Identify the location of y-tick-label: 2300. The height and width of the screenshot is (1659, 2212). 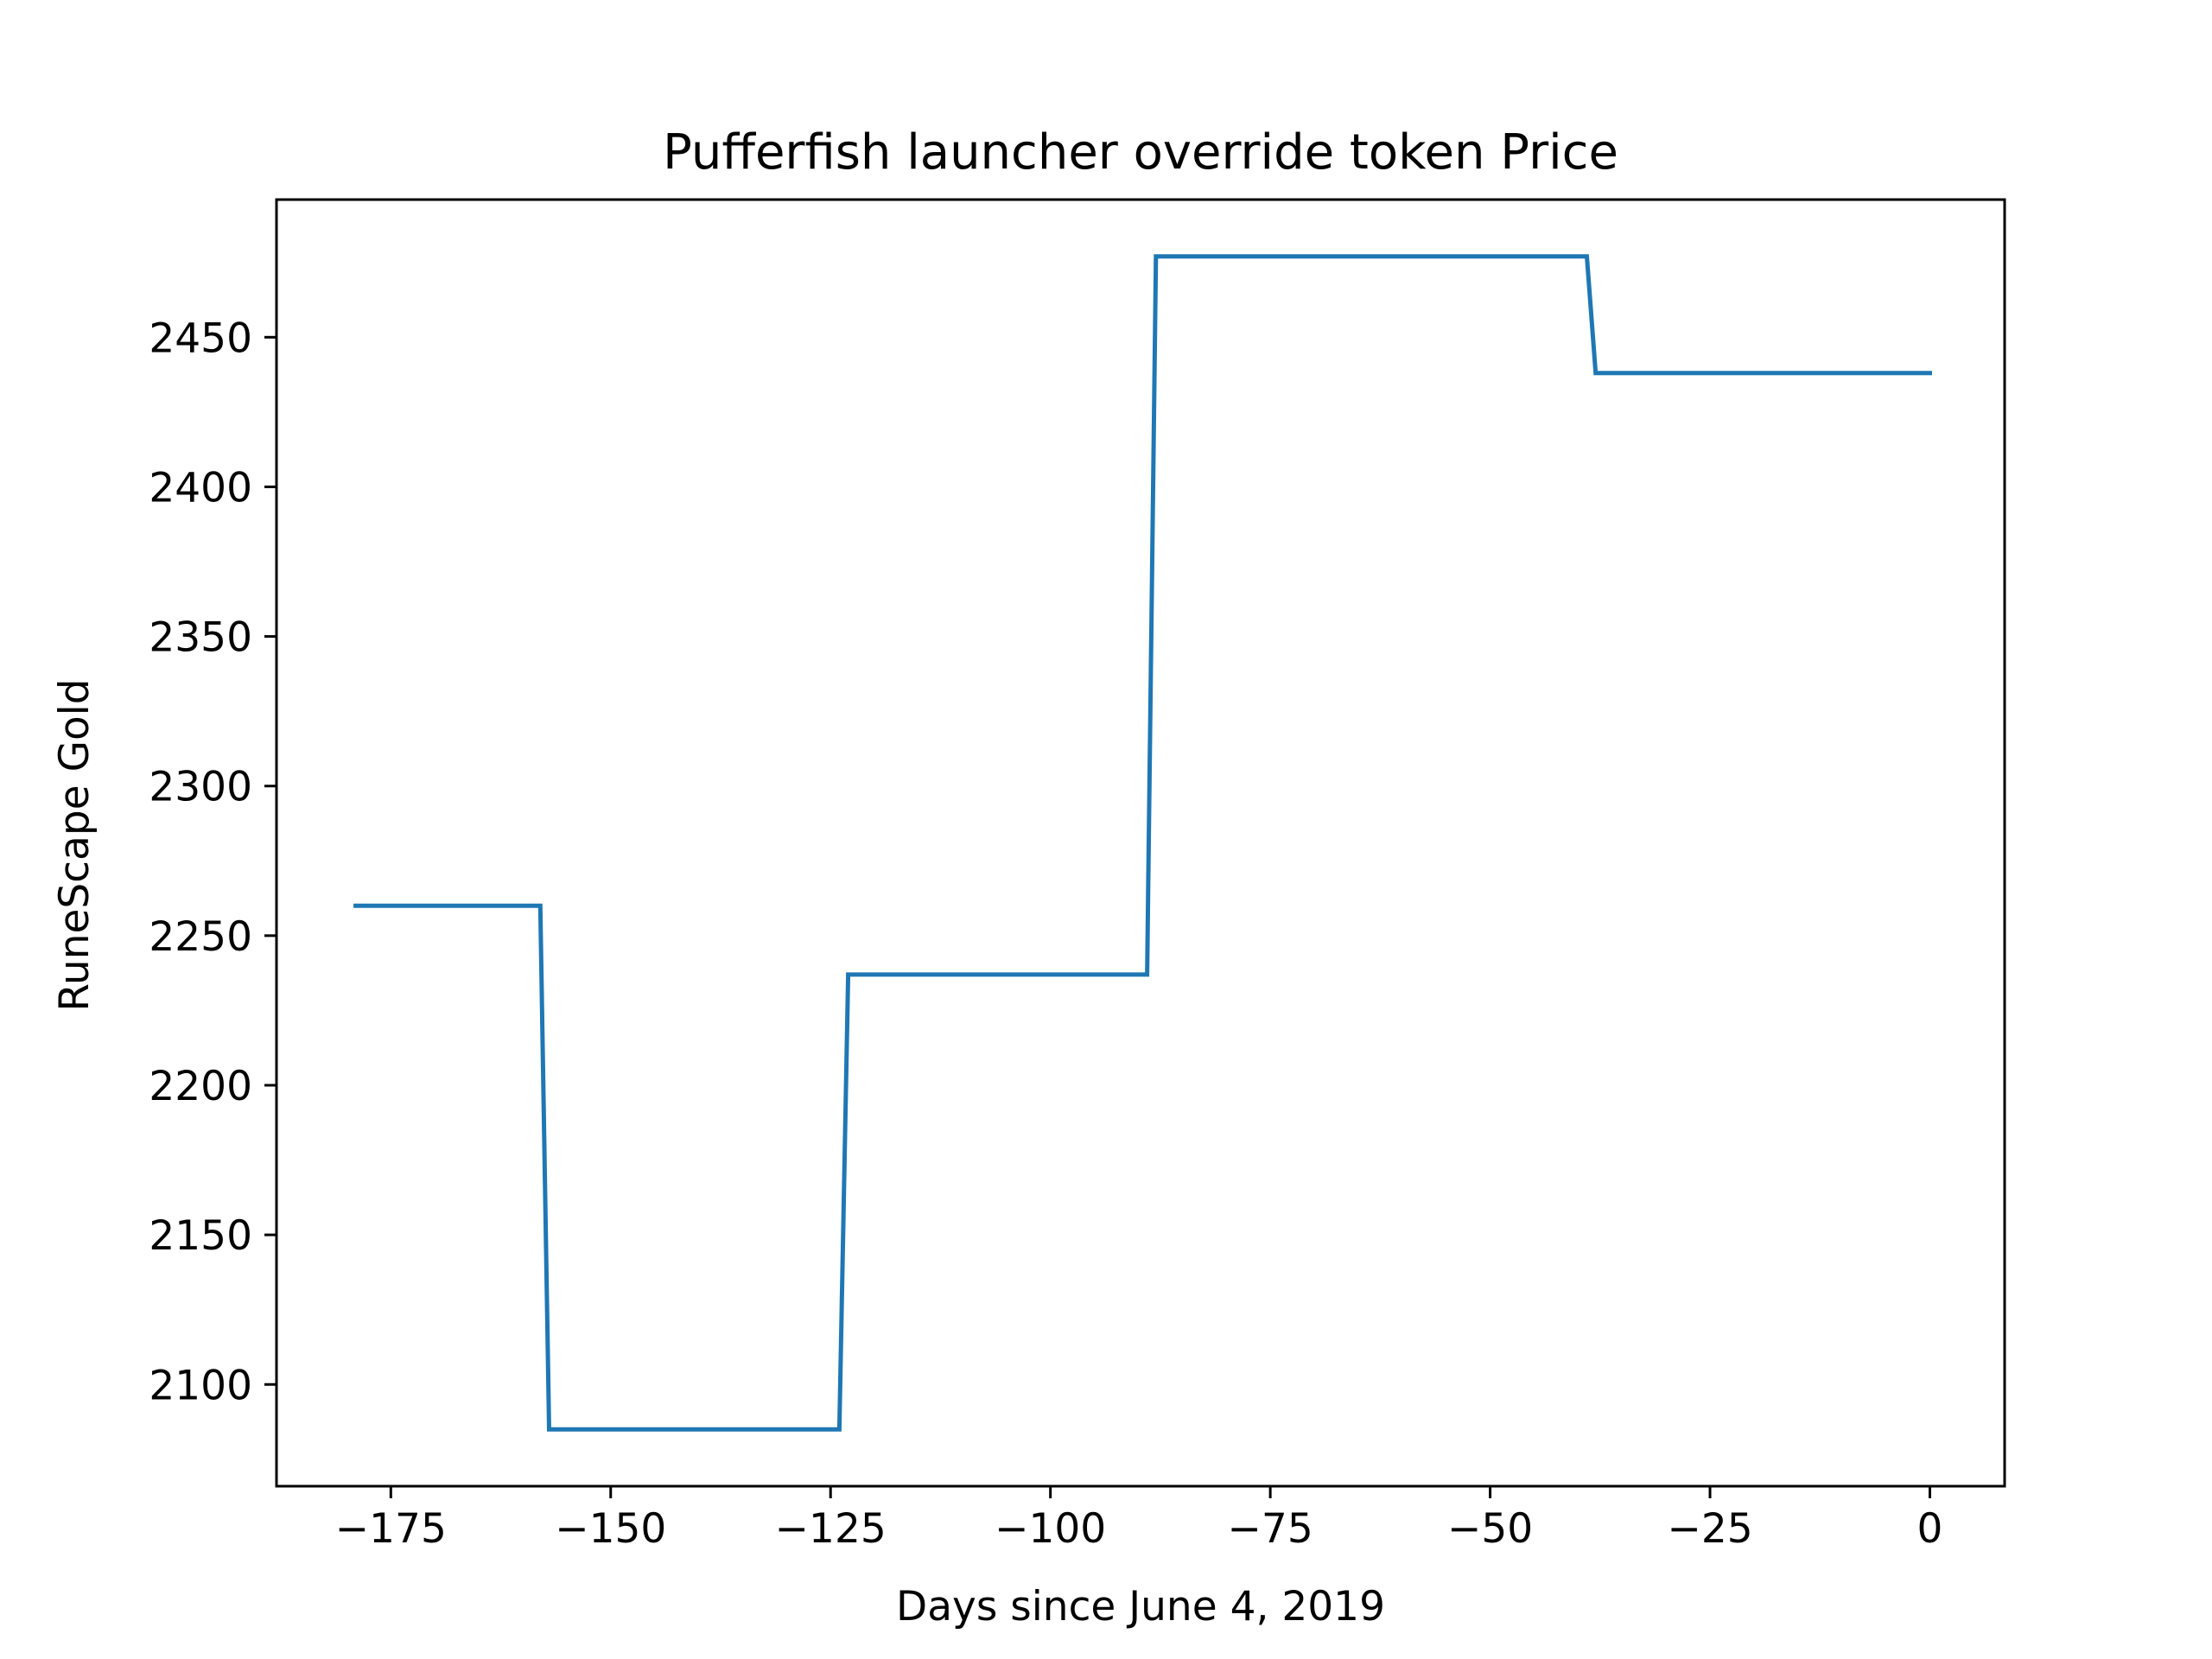
(200, 787).